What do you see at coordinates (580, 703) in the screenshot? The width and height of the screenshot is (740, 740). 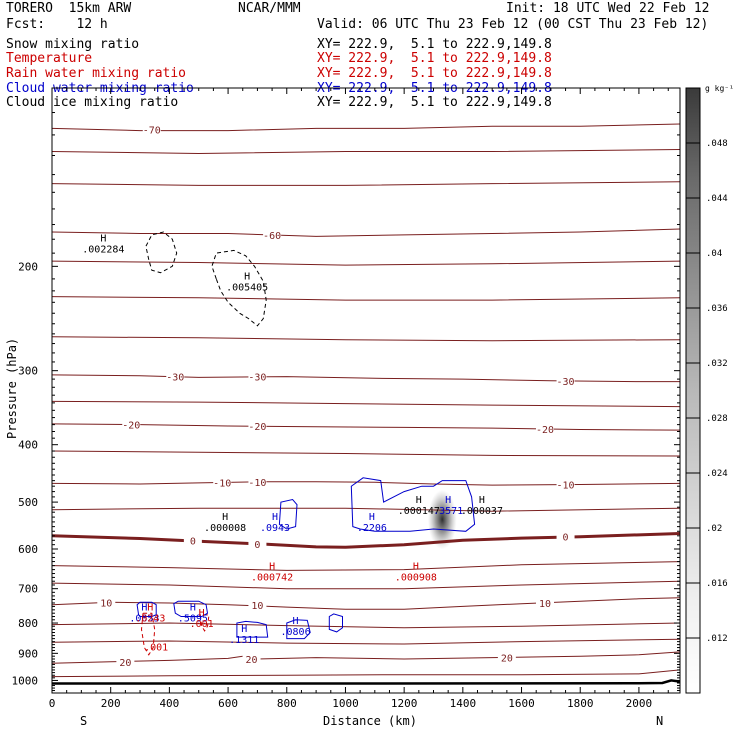 I see `x-tick-label: 1800` at bounding box center [580, 703].